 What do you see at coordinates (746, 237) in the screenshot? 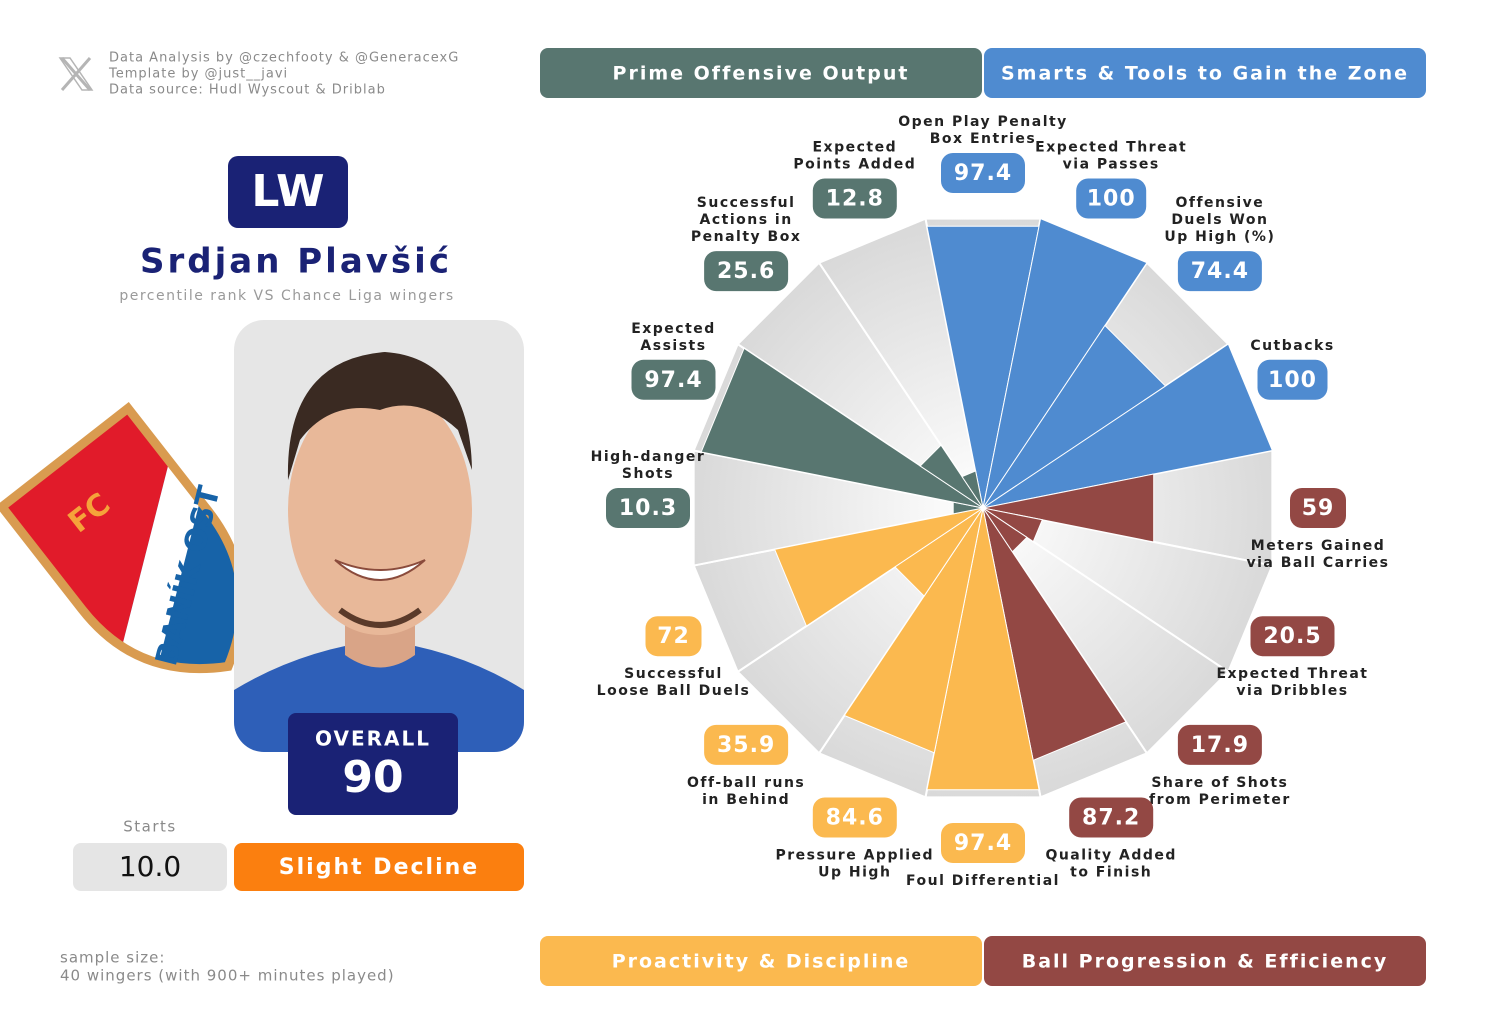
I see `category-label-line: Penalty Box` at bounding box center [746, 237].